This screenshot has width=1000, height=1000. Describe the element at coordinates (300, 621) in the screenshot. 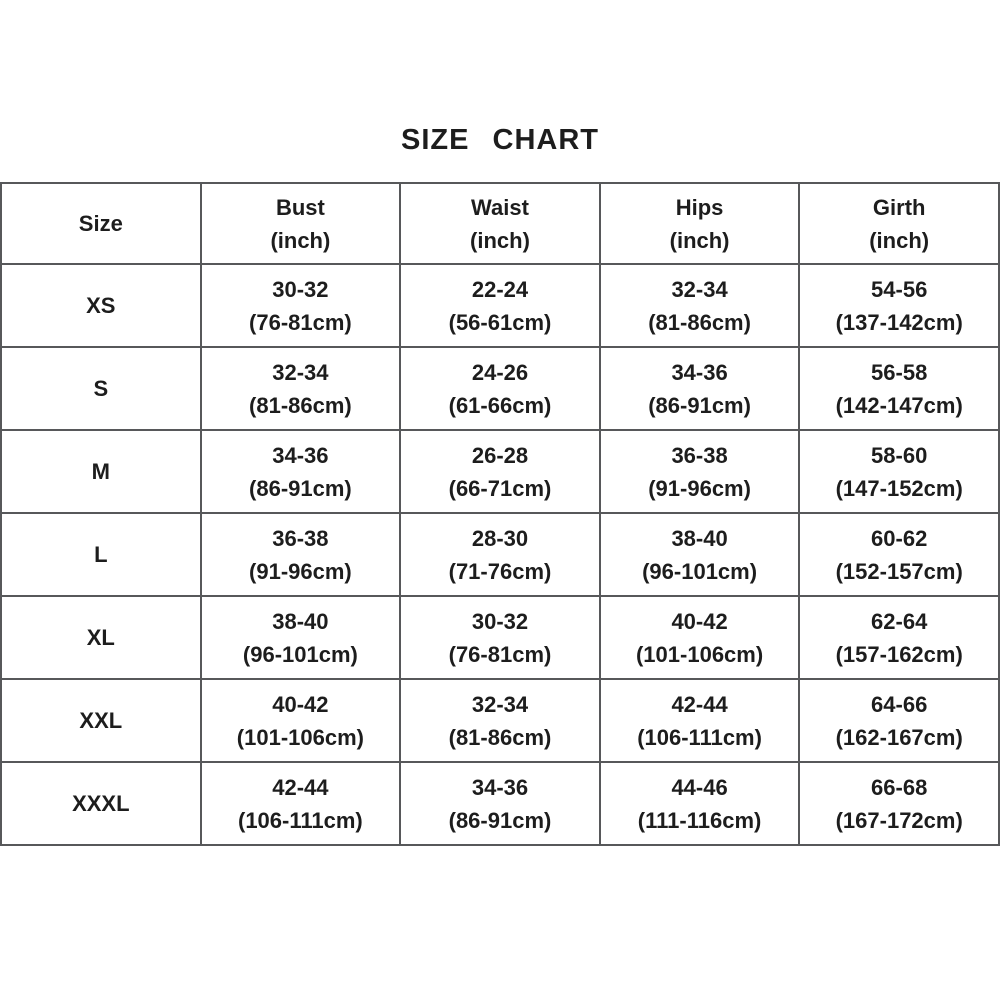

I see `bust-inch-value: 38-40` at that location.